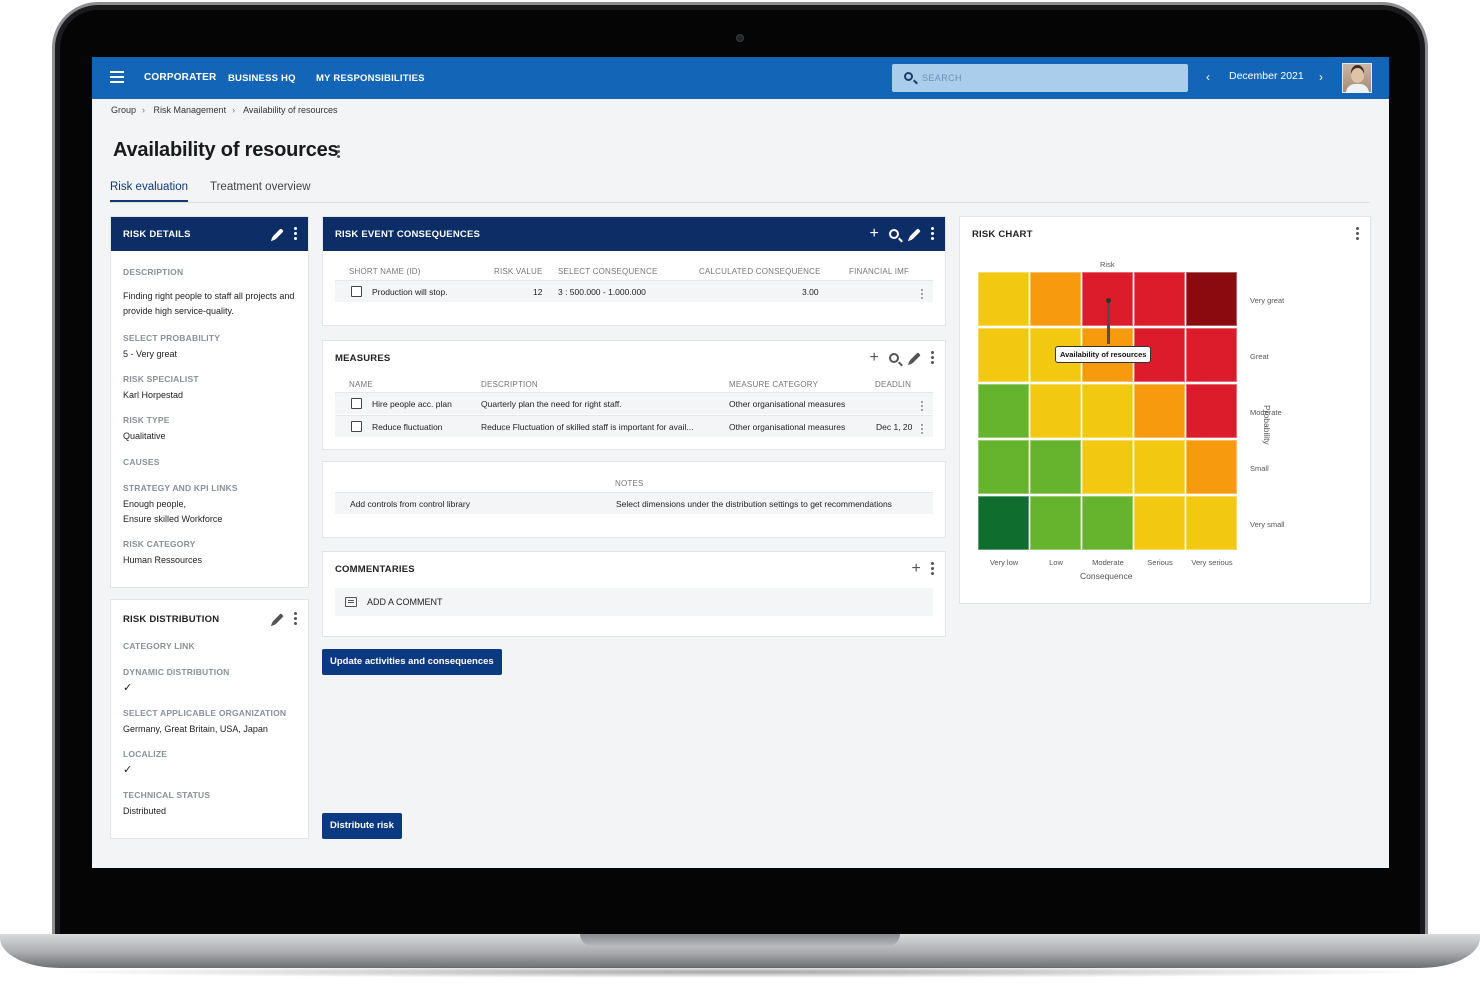 Image resolution: width=1480 pixels, height=987 pixels. Describe the element at coordinates (774, 384) in the screenshot. I see `column-header: MEASURE CATEGORY` at that location.